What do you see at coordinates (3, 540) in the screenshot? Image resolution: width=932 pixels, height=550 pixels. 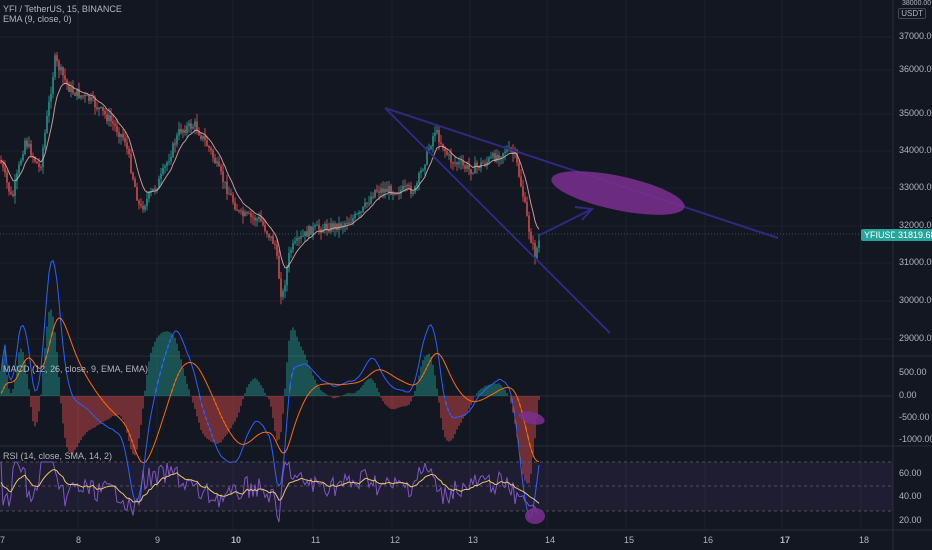 I see `time-axis-label: 7` at bounding box center [3, 540].